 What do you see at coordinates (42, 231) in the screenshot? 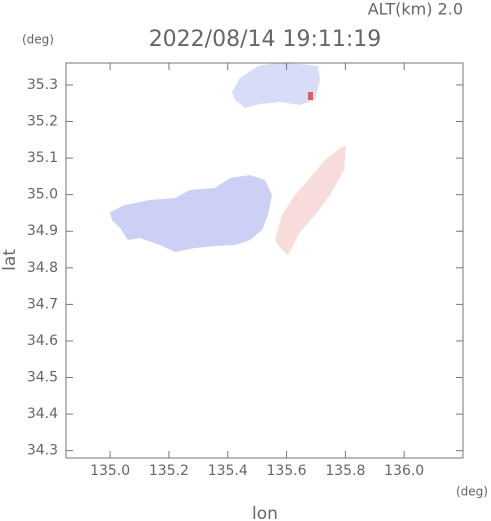
I see `y-tick-label: 34.9` at bounding box center [42, 231].